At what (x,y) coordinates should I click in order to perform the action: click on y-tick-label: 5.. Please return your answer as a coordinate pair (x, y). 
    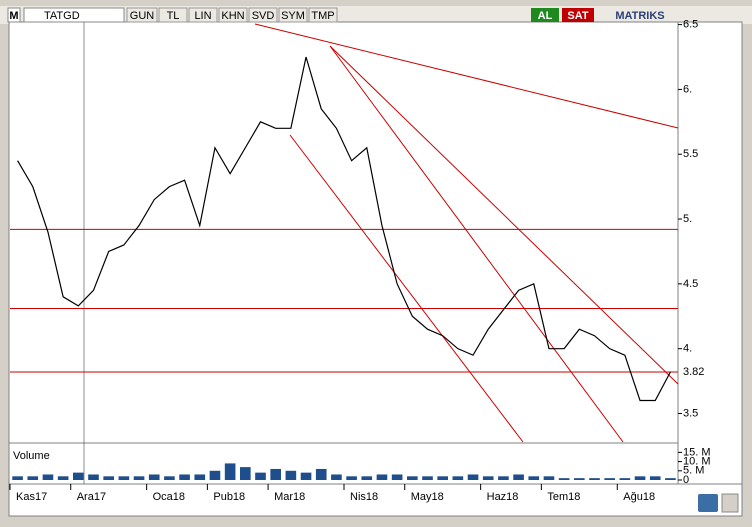
    Looking at the image, I should click on (687, 219).